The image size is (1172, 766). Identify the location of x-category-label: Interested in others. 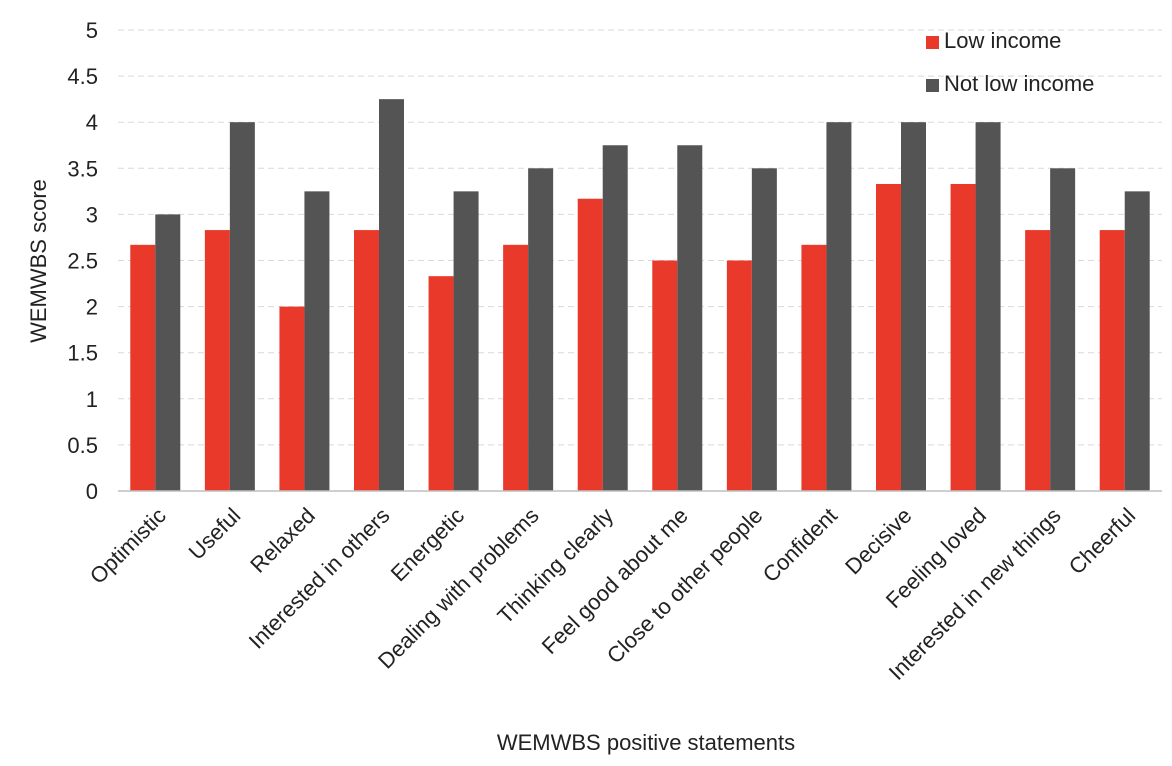
(319, 578).